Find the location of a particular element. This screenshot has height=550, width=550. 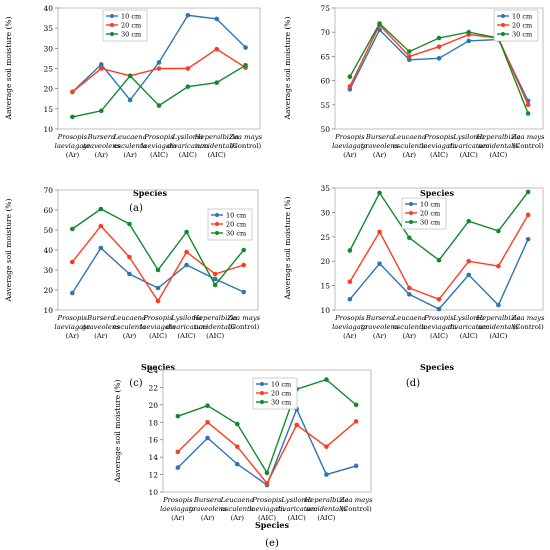

x-tick-label: divaricatum is located at coordinates (187, 146).